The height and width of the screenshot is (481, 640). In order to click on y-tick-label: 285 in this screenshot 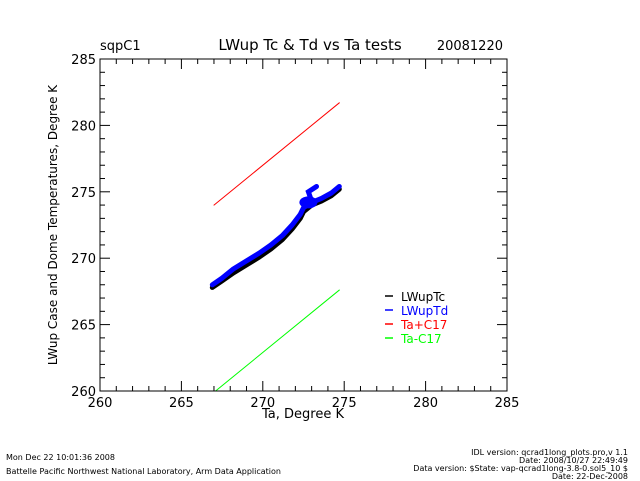, I will do `click(83, 60)`.